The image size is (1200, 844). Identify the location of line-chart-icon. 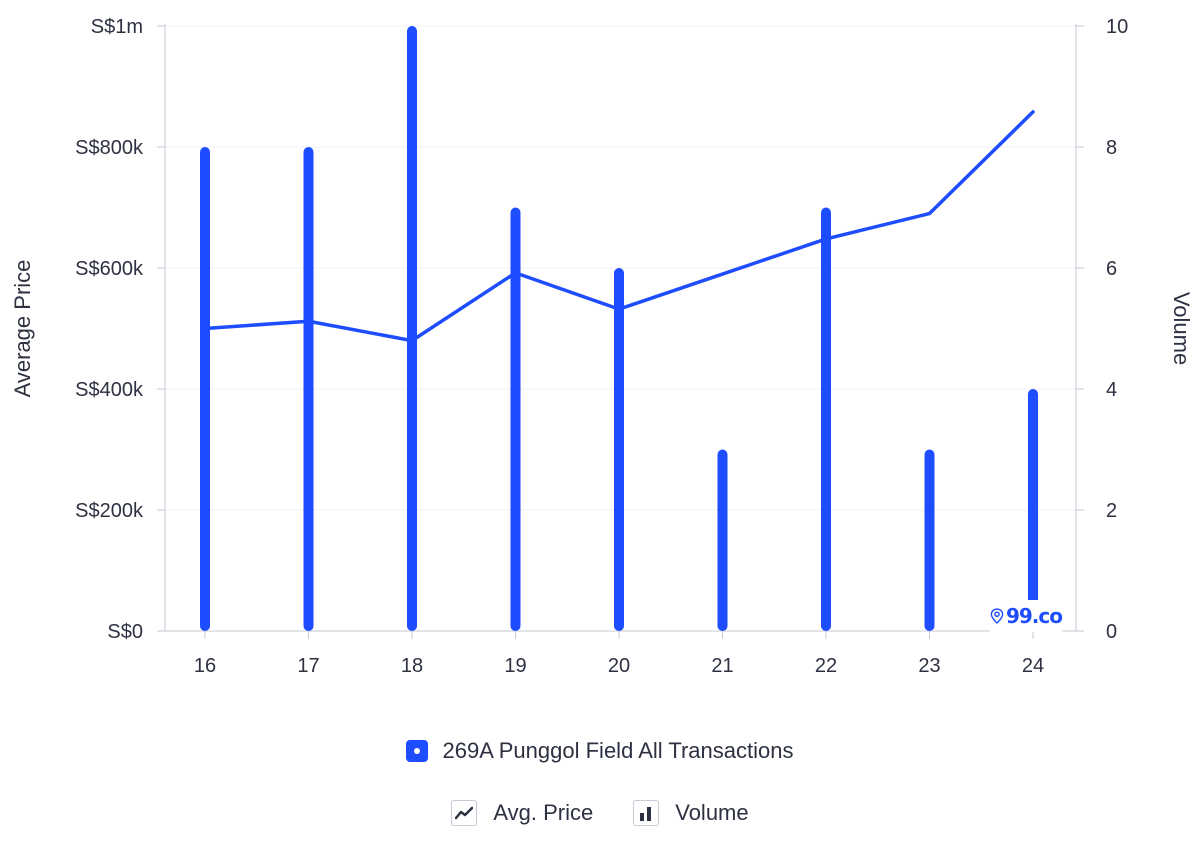
(464, 813).